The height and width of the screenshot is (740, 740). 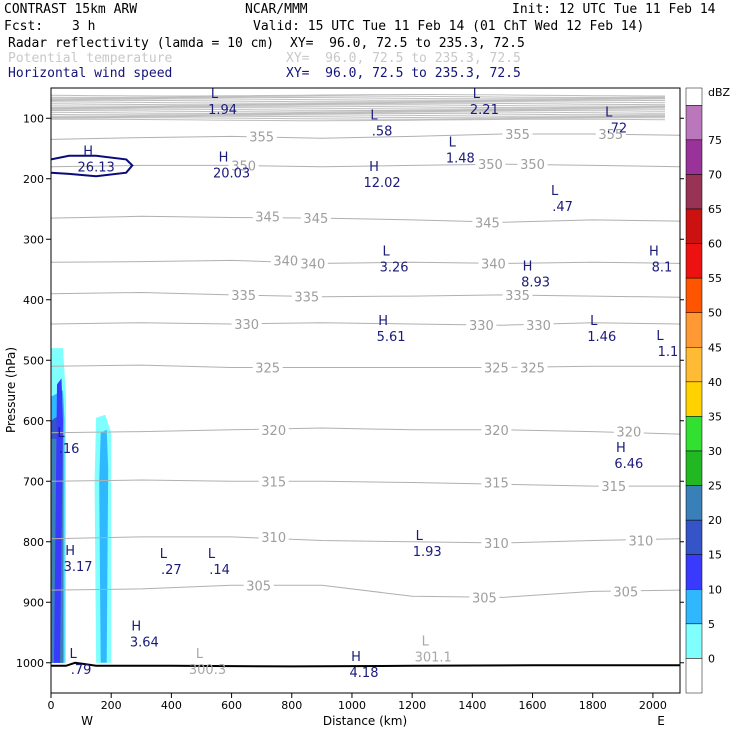 What do you see at coordinates (653, 705) in the screenshot?
I see `x-tick-label: 2000` at bounding box center [653, 705].